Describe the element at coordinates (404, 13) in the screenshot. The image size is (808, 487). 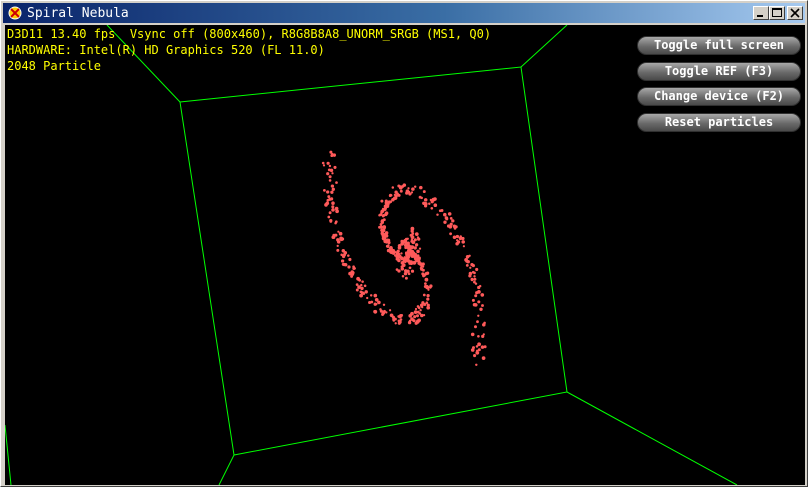
I see `title-bar: Spiral Nebula` at that location.